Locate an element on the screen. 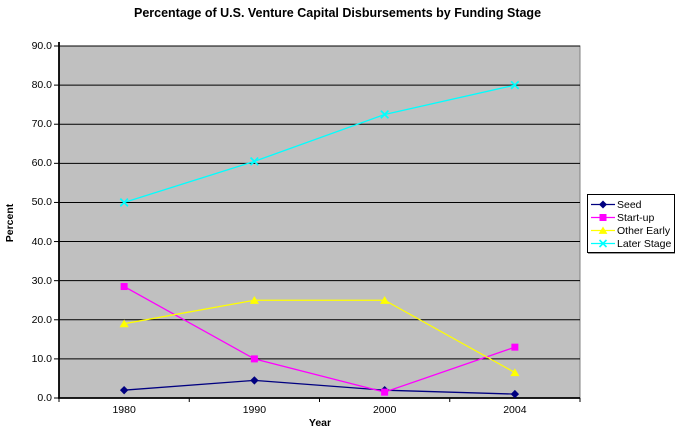 The width and height of the screenshot is (675, 438). legend-marker-x-icon is located at coordinates (603, 243).